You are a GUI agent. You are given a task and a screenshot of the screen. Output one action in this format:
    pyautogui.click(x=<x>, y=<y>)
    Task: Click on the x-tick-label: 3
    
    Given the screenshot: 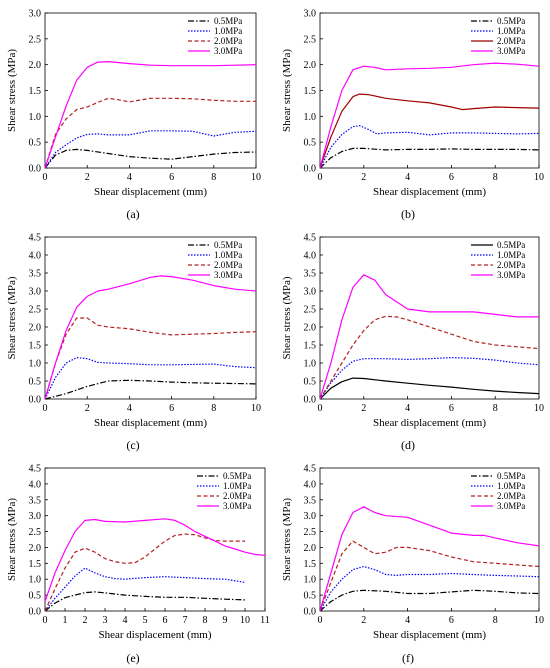 What is the action you would take?
    pyautogui.click(x=105, y=620)
    